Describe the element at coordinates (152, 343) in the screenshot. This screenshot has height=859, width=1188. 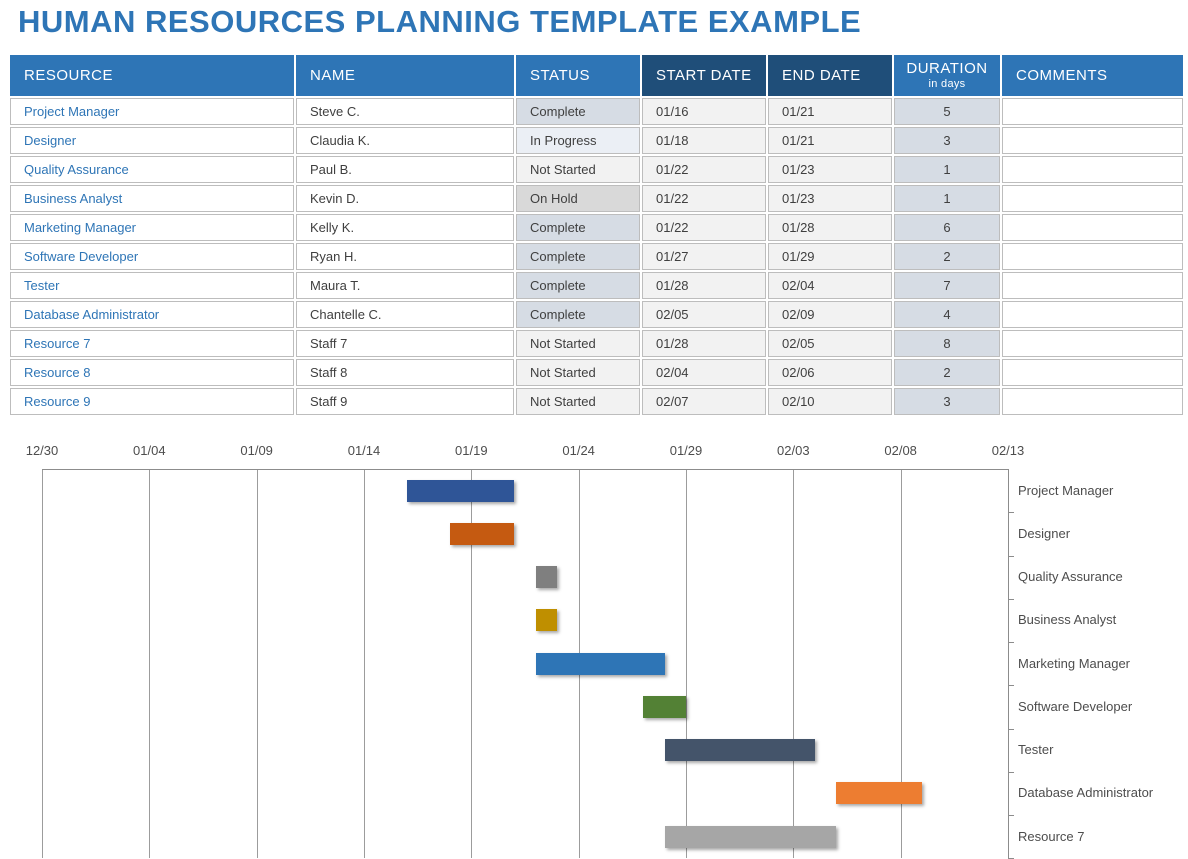
I see `resource-cell: Resource 7` at that location.